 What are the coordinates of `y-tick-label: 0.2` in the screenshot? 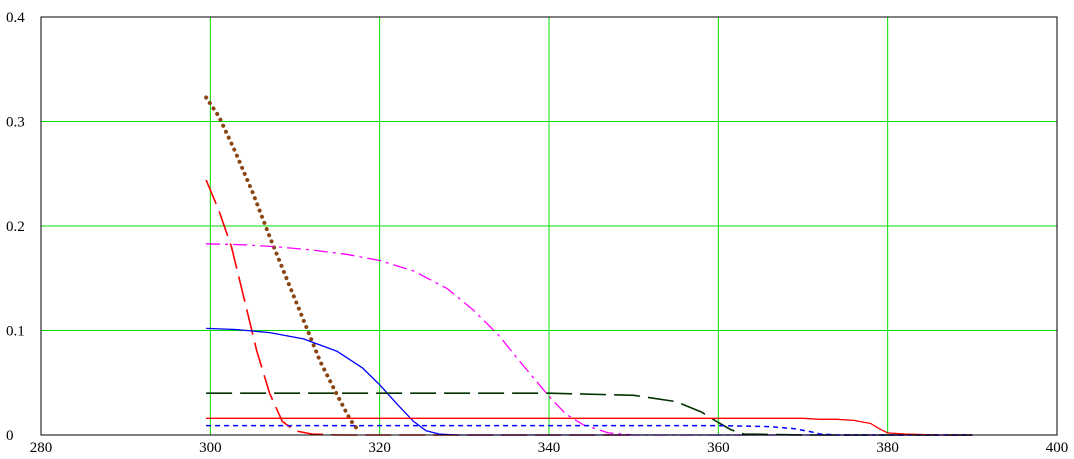 It's located at (15, 227).